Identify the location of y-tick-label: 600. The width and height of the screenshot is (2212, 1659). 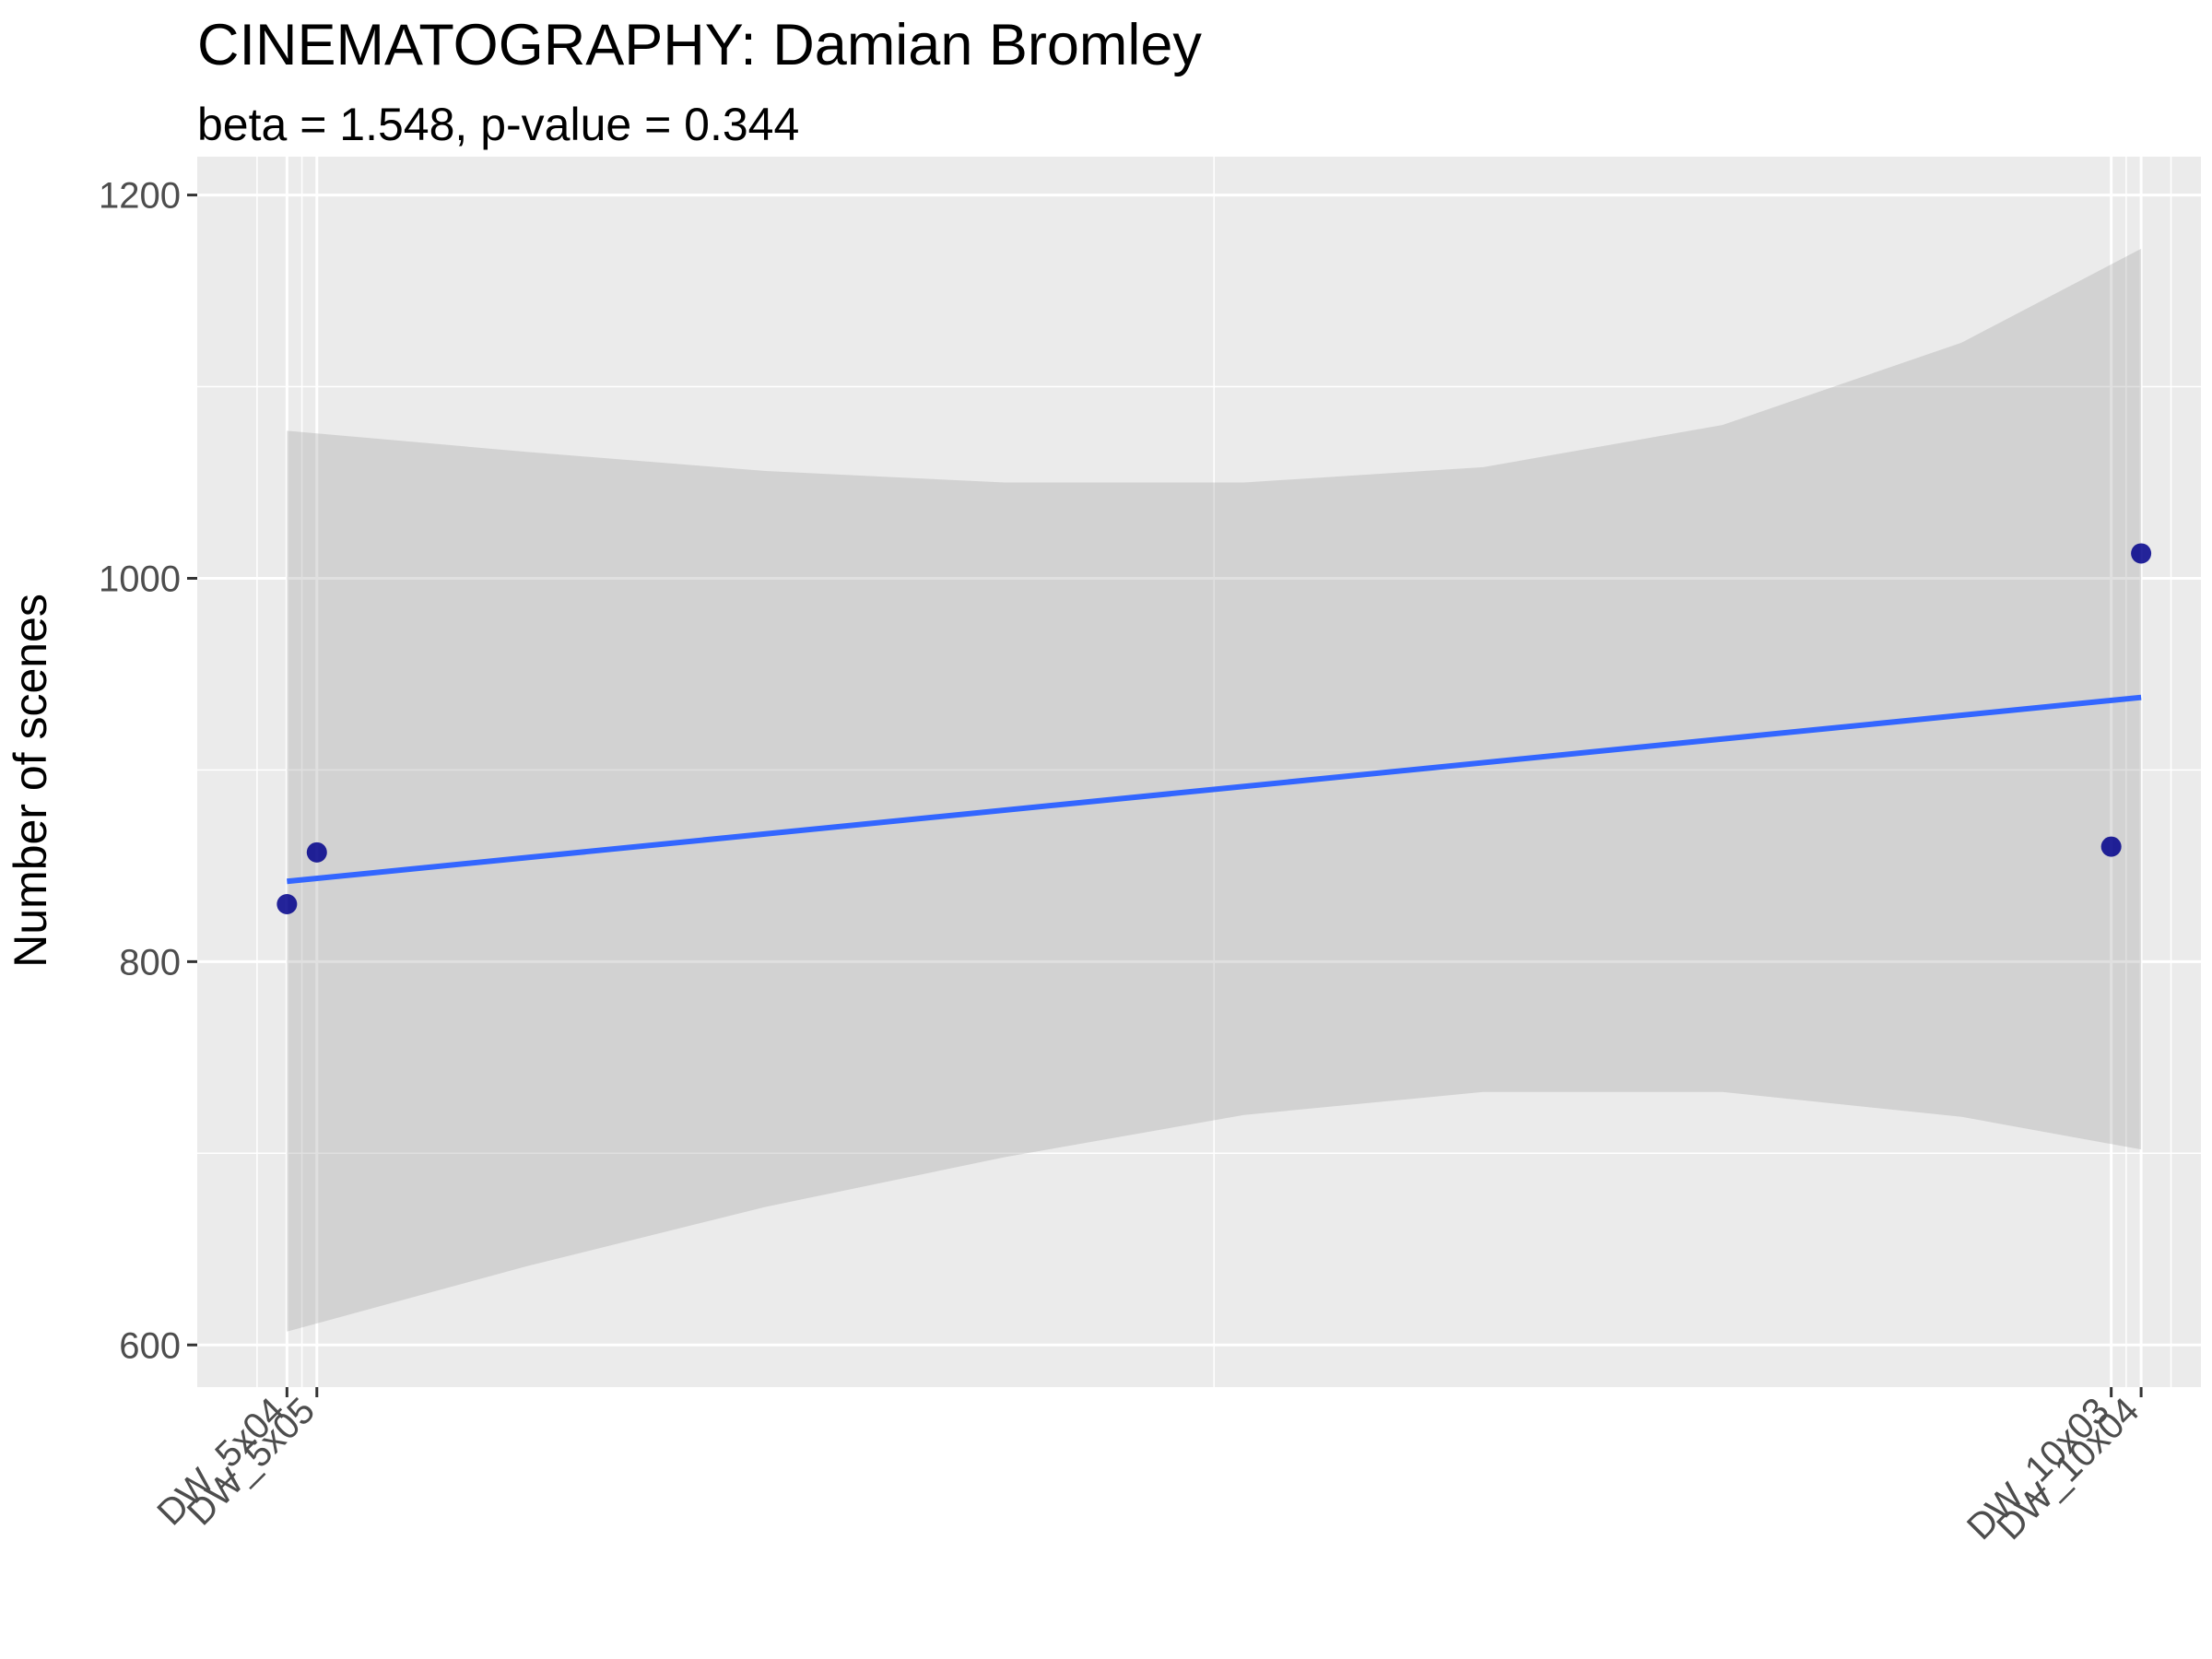
(150, 1345).